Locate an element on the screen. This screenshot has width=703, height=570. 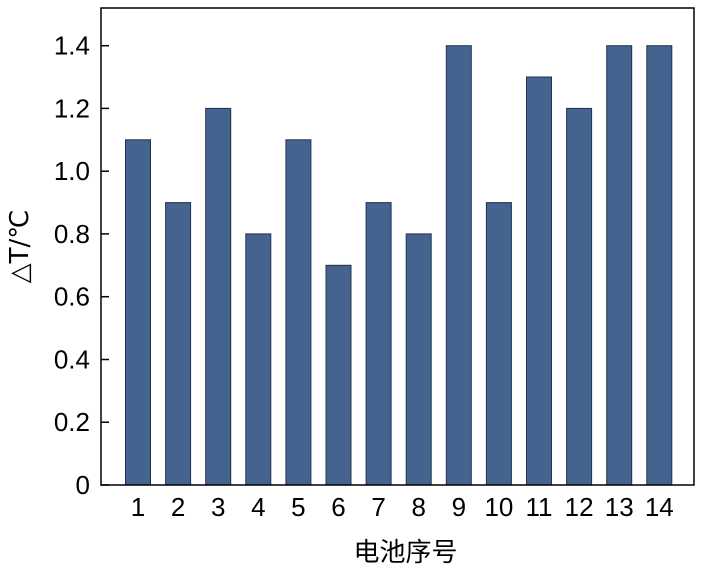
x-axis-label: 电池序号 is located at coordinates (405, 553).